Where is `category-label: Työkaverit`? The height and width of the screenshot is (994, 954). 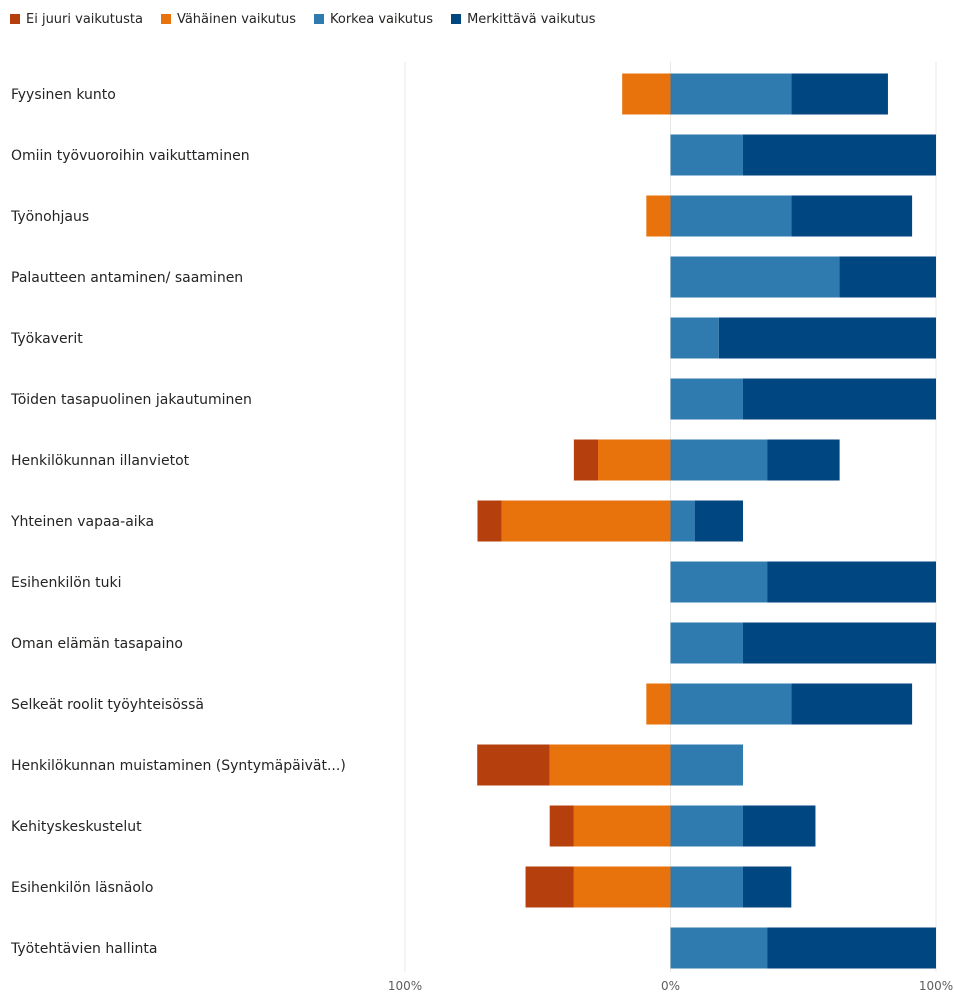
category-label: Työkaverit is located at coordinates (46, 339).